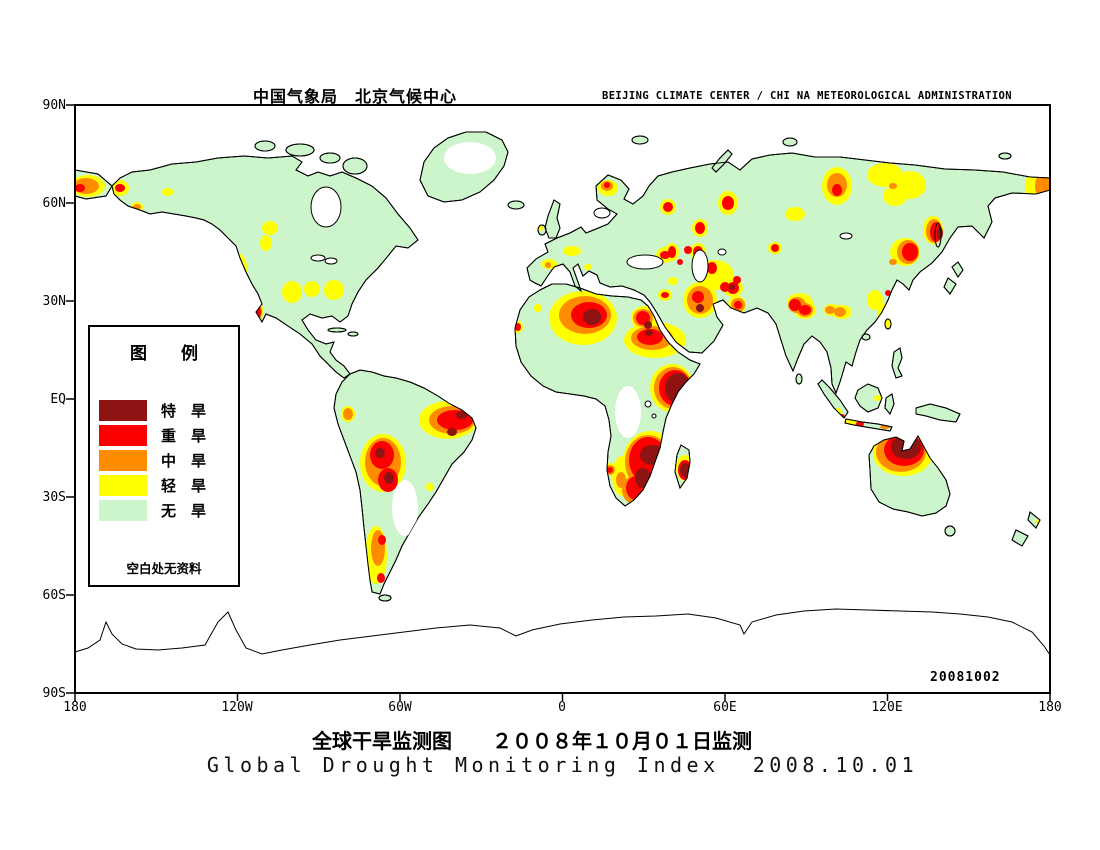  I want to click on severe-drought-label: 重 旱, so click(184, 436).